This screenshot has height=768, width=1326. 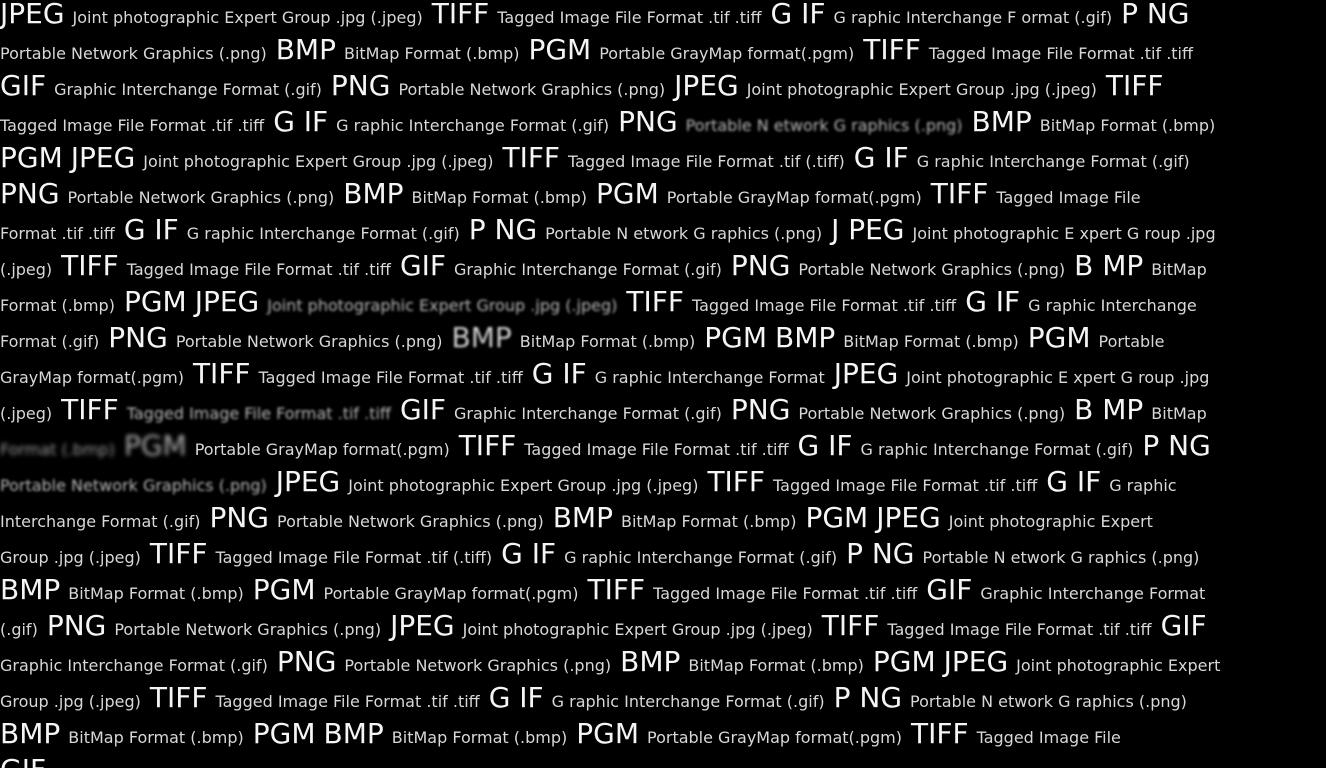 I want to click on format-description: Portable N etwork G raphics (.png), so click(x=684, y=233).